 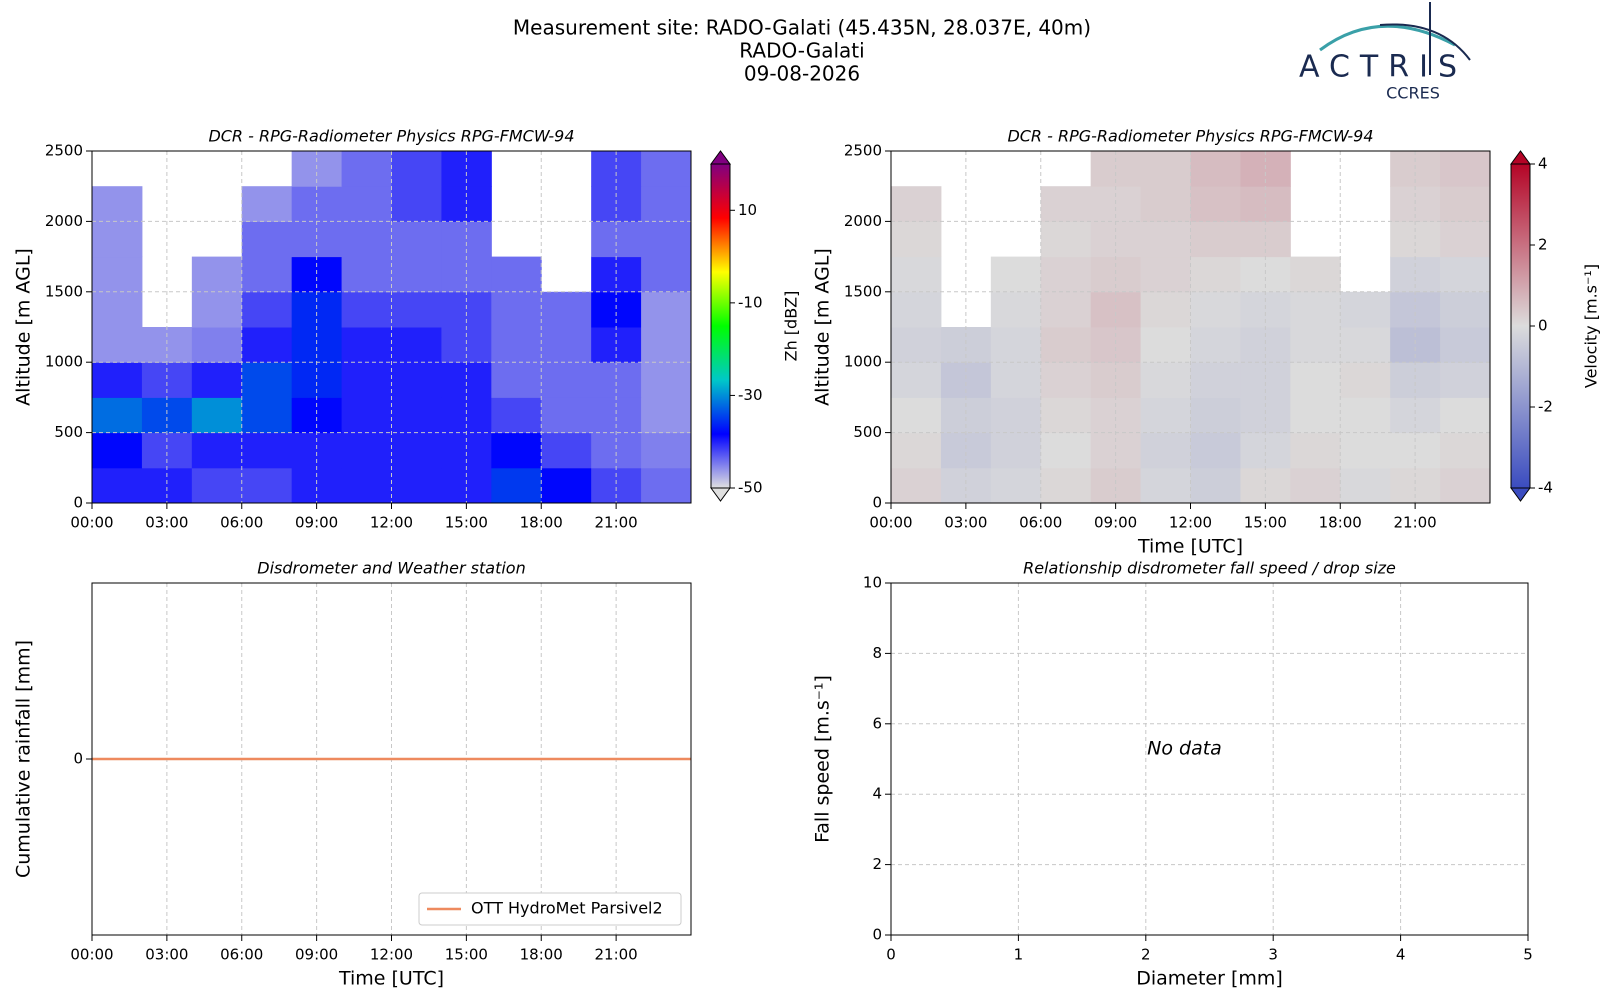 I want to click on colorbar-tick-label: 0, so click(x=1543, y=326).